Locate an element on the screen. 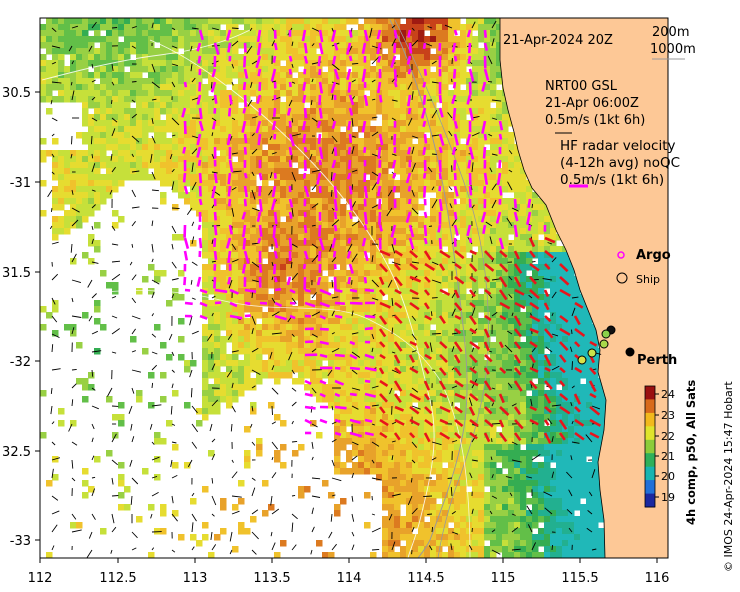 The height and width of the screenshot is (592, 740). y-tick-label: 31.5 is located at coordinates (16, 273).